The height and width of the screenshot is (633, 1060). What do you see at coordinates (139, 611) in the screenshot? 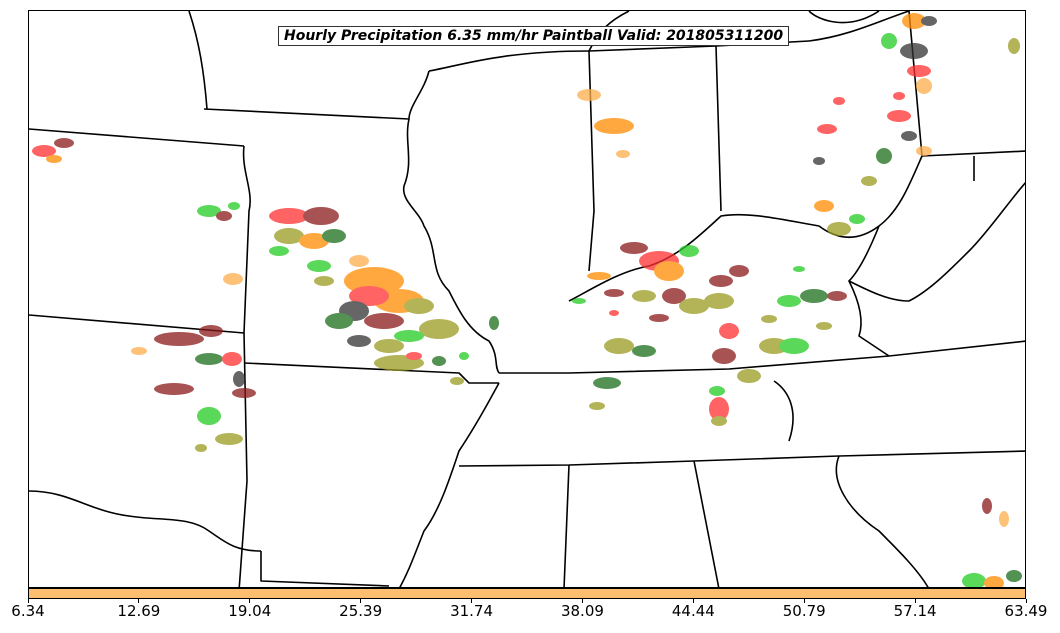
I see `colorbar-tick-label: 12.69` at bounding box center [139, 611].